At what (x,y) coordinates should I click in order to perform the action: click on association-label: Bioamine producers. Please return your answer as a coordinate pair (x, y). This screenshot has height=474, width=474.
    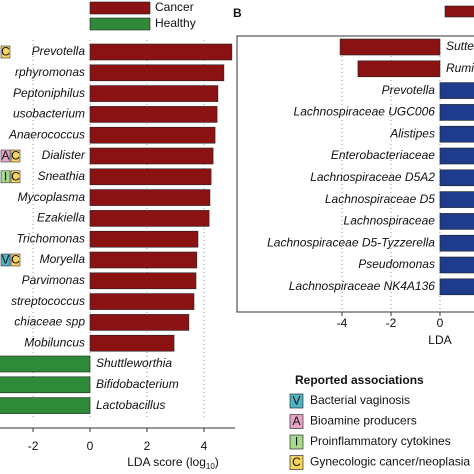
    Looking at the image, I should click on (363, 421).